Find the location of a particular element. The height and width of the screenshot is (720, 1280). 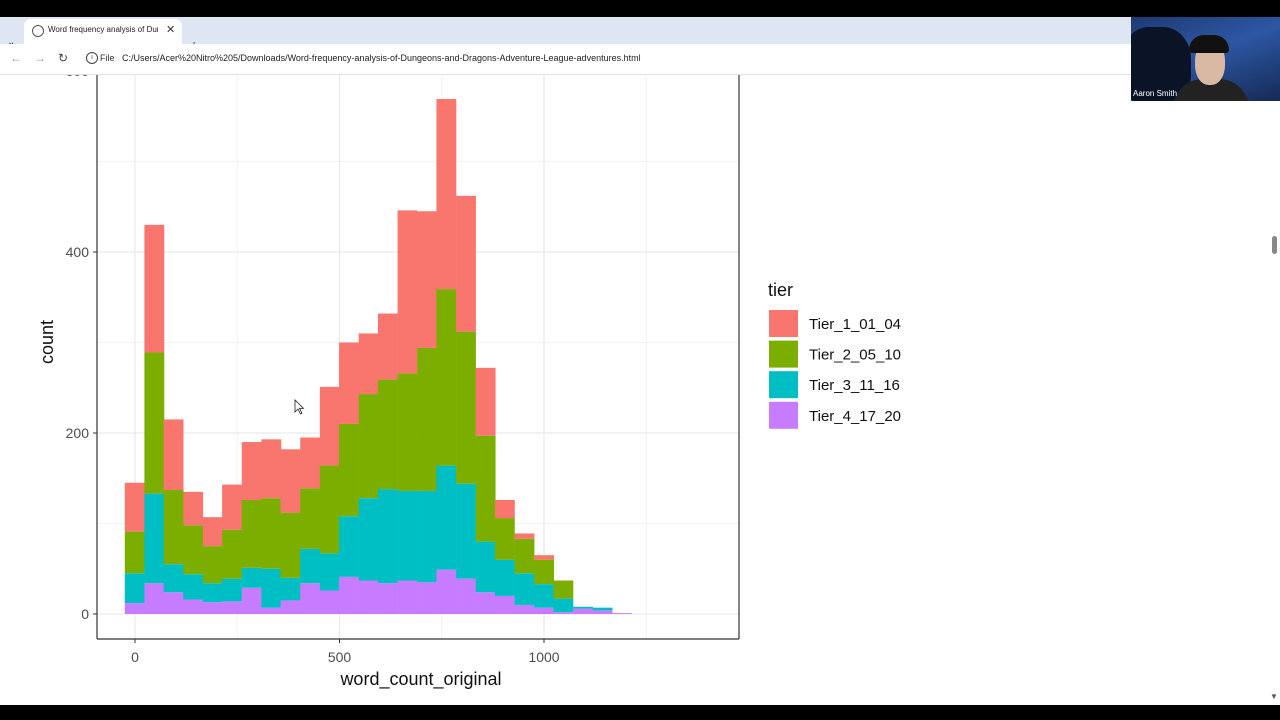

tab-strip: ⌄ Word frequency analysis of Dun ✕ + is located at coordinates (640, 35).